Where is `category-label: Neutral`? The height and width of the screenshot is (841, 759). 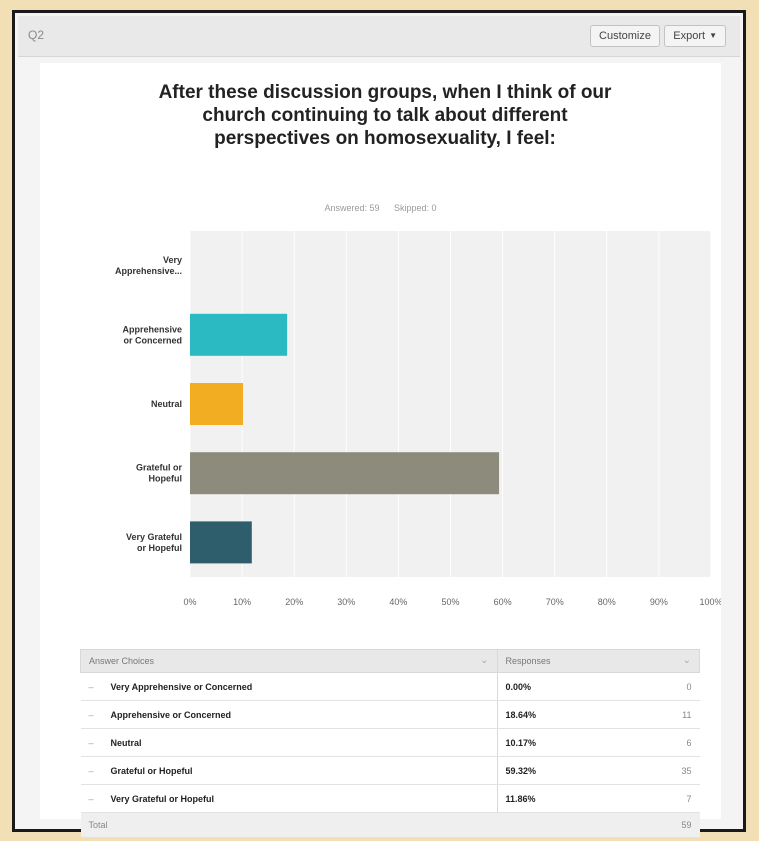 category-label: Neutral is located at coordinates (166, 404).